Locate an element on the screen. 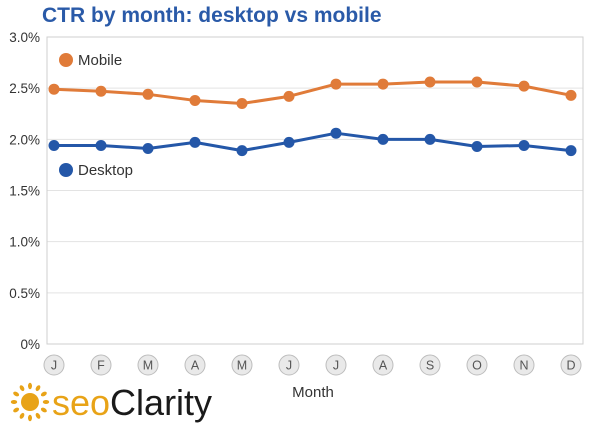 Image resolution: width=600 pixels, height=429 pixels. legend-marker-mobile is located at coordinates (66, 60).